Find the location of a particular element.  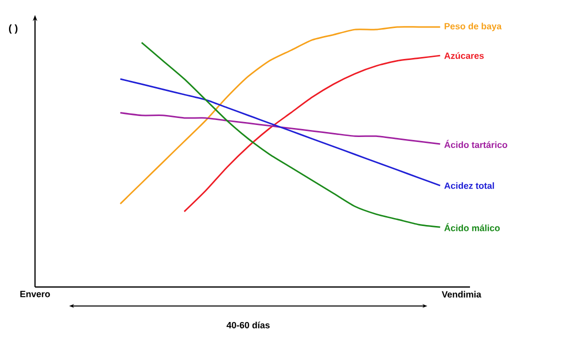

series-label: Acidez total is located at coordinates (469, 185).